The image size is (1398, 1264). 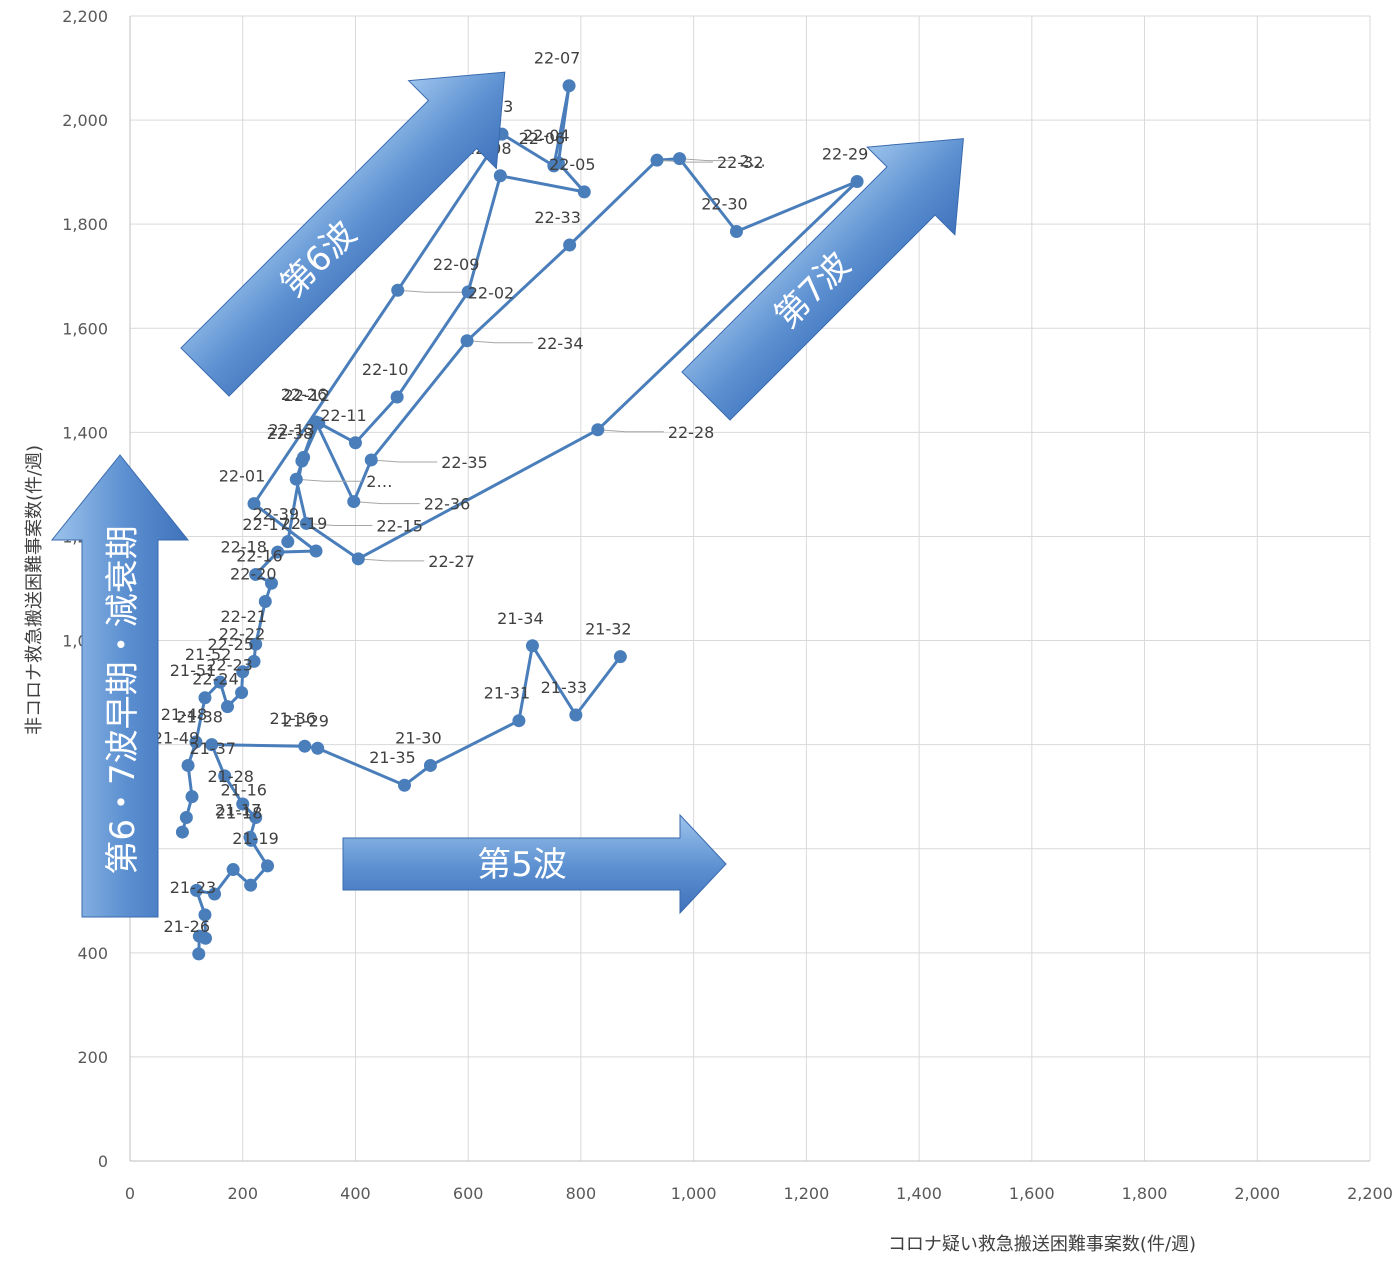 What do you see at coordinates (385, 369) in the screenshot?
I see `point-label: 22-10` at bounding box center [385, 369].